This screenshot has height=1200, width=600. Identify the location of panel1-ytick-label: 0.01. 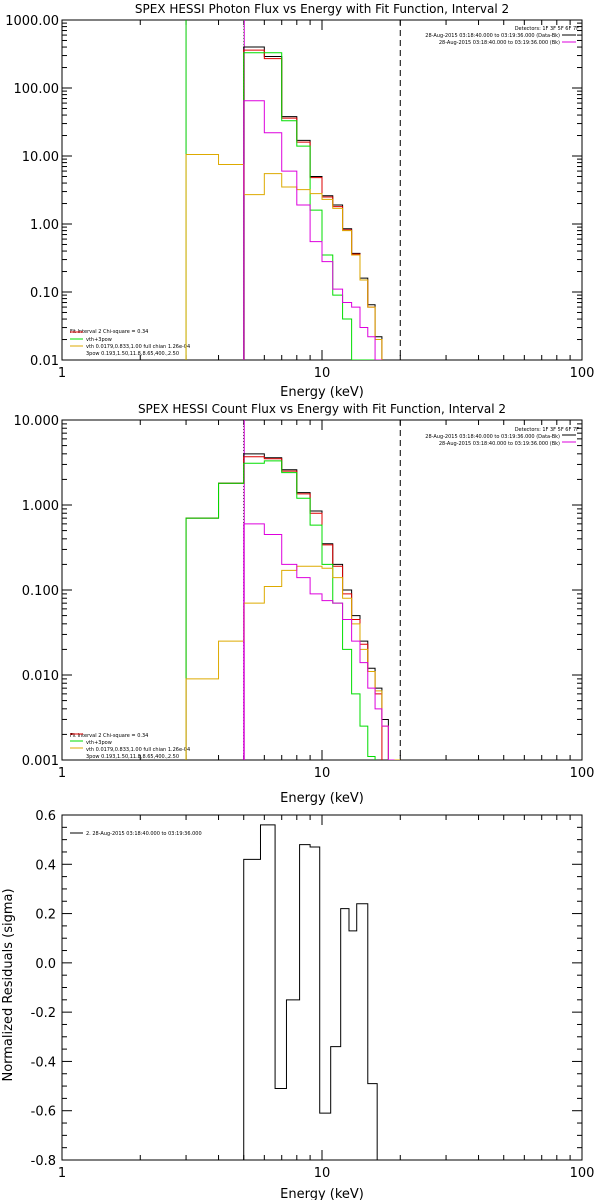
(44, 361).